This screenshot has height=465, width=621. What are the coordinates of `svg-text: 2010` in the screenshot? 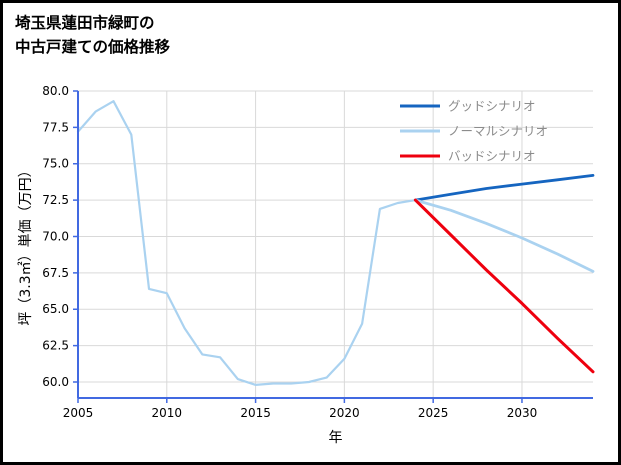 It's located at (167, 413).